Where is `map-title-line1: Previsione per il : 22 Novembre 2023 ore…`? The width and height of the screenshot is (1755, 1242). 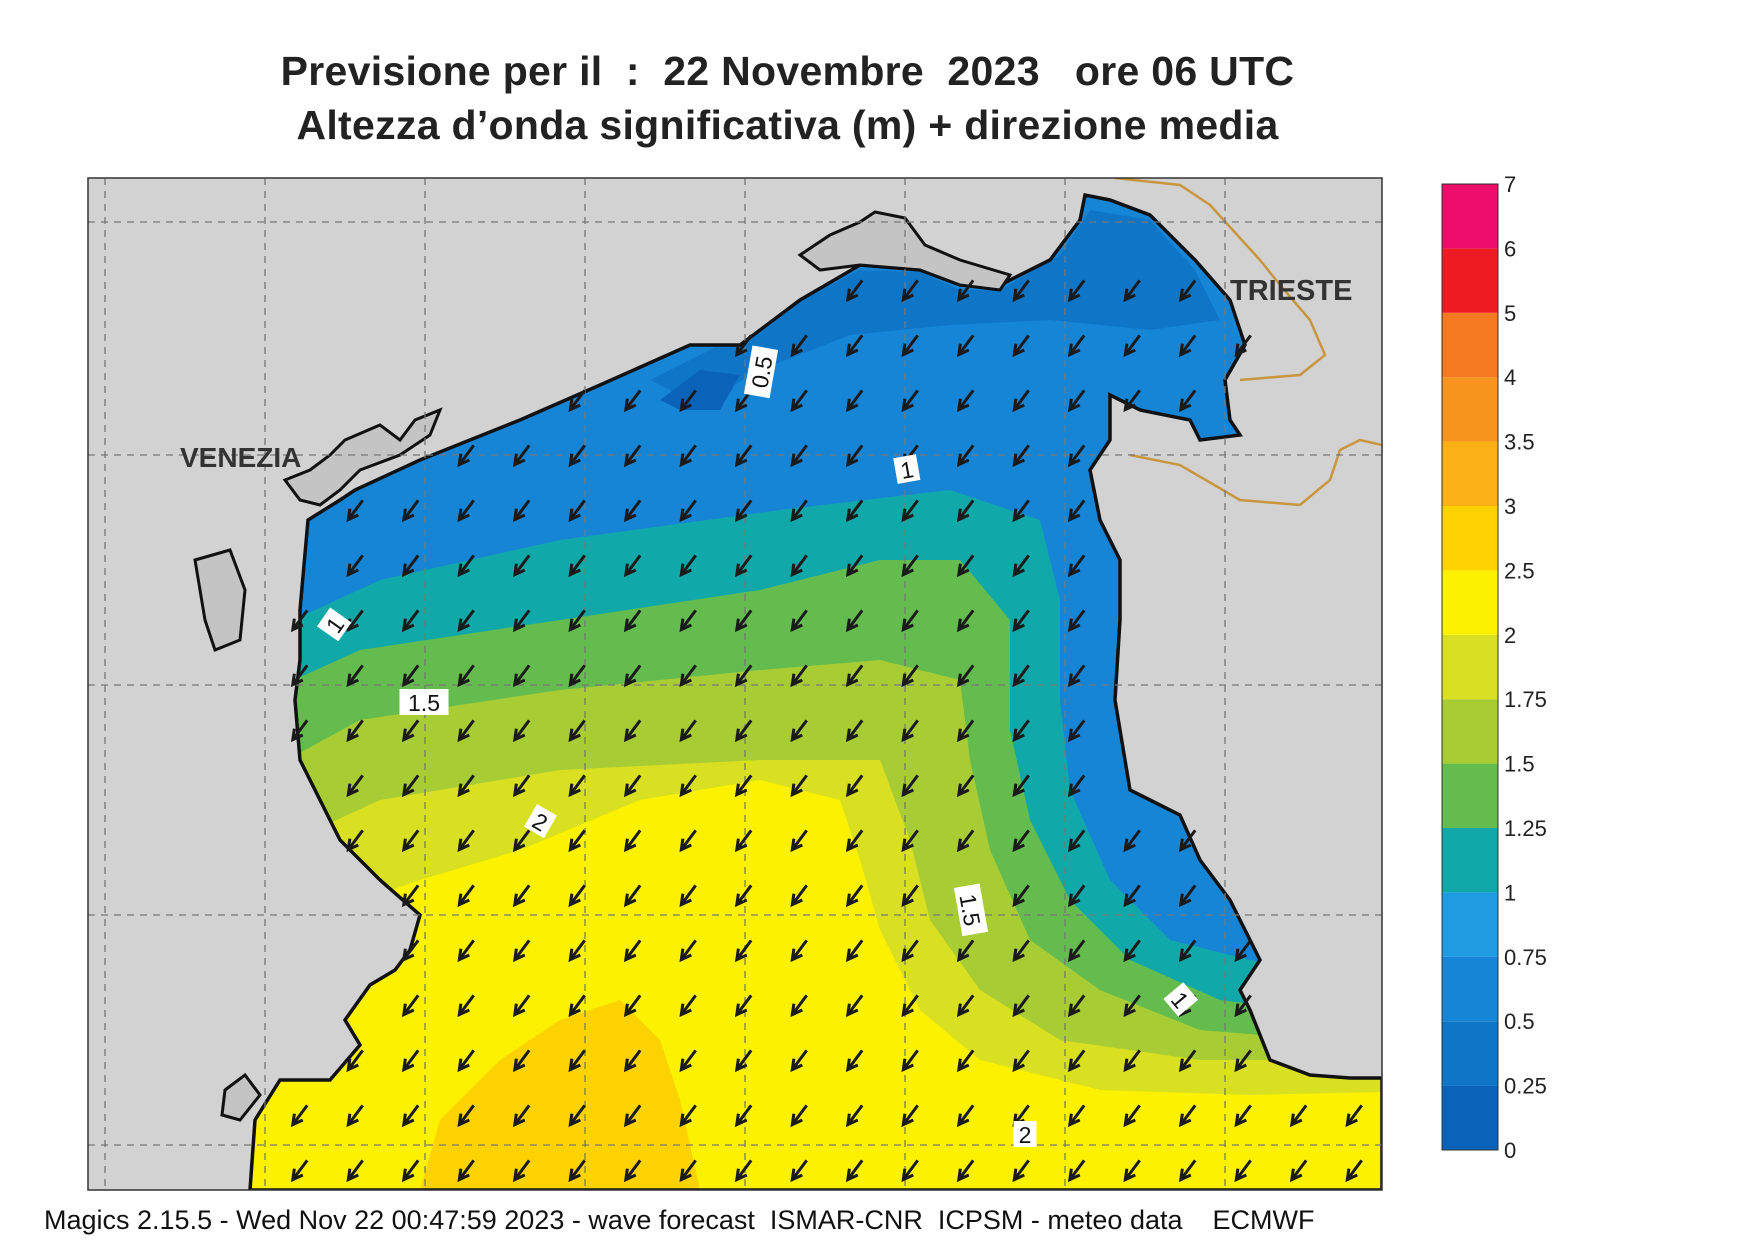
map-title-line1: Previsione per il : 22 Novembre 2023 ore… is located at coordinates (787, 71).